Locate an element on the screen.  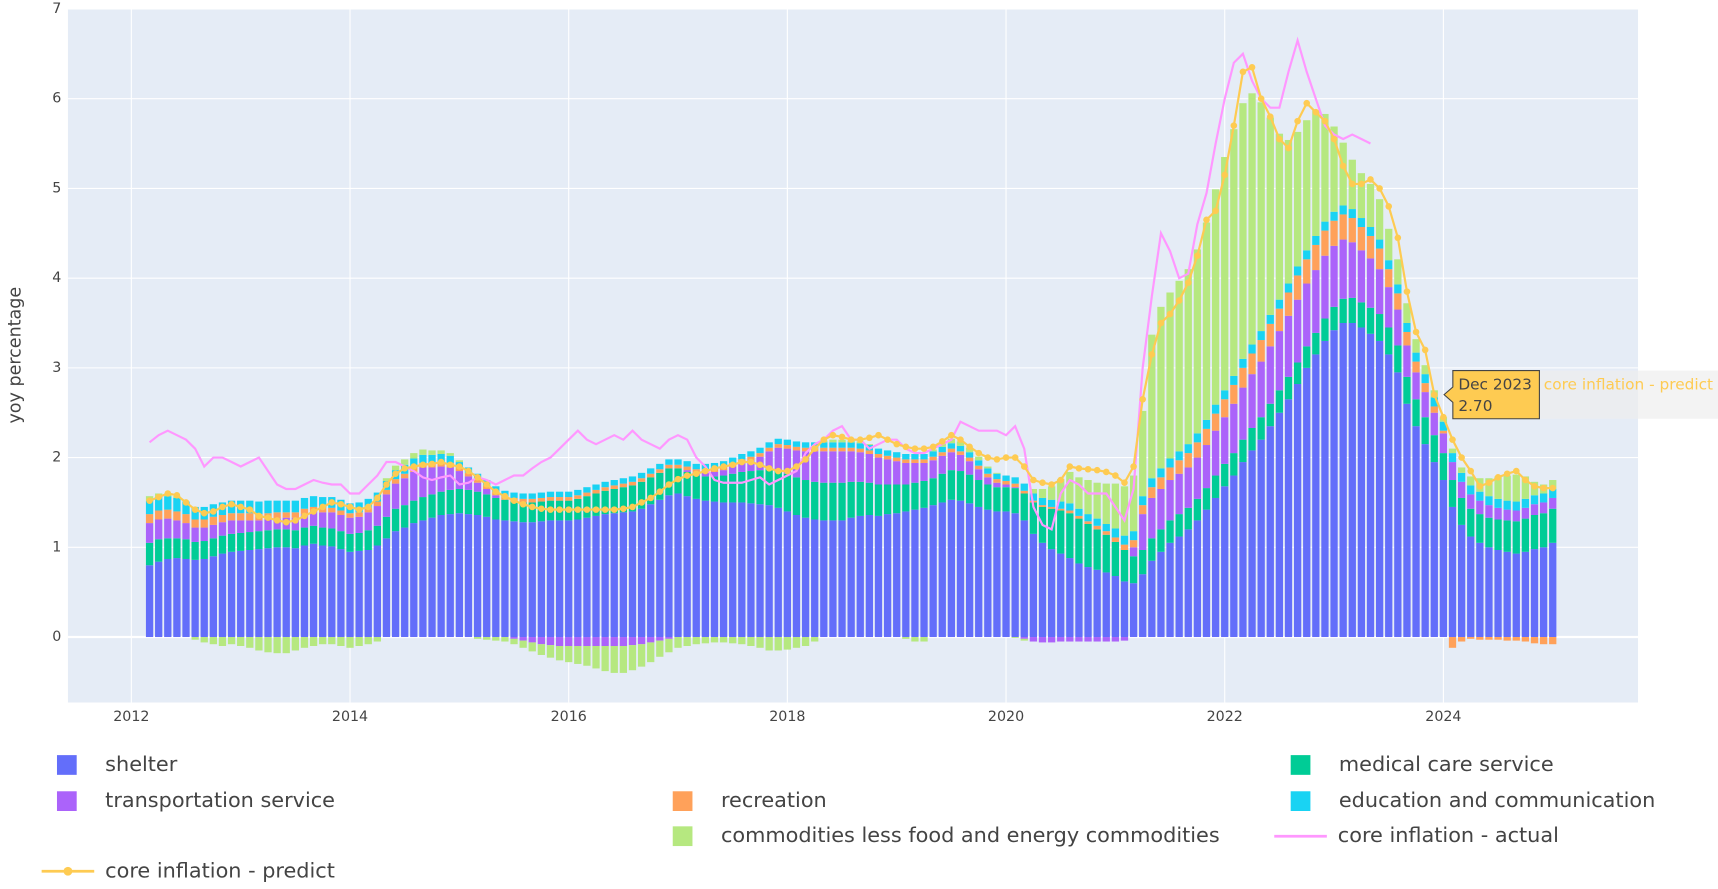
legend-item: education and communication is located at coordinates (1473, 800).